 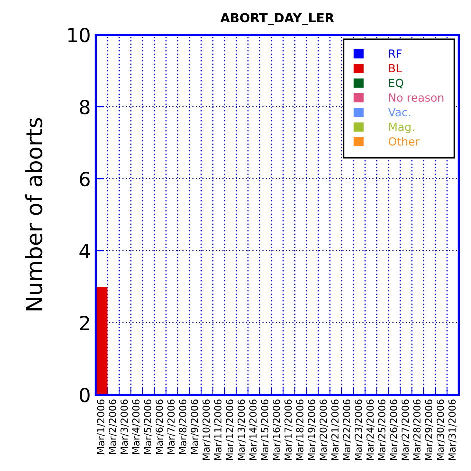 I want to click on x-tick-label: Mar/2/2006, so click(x=113, y=427).